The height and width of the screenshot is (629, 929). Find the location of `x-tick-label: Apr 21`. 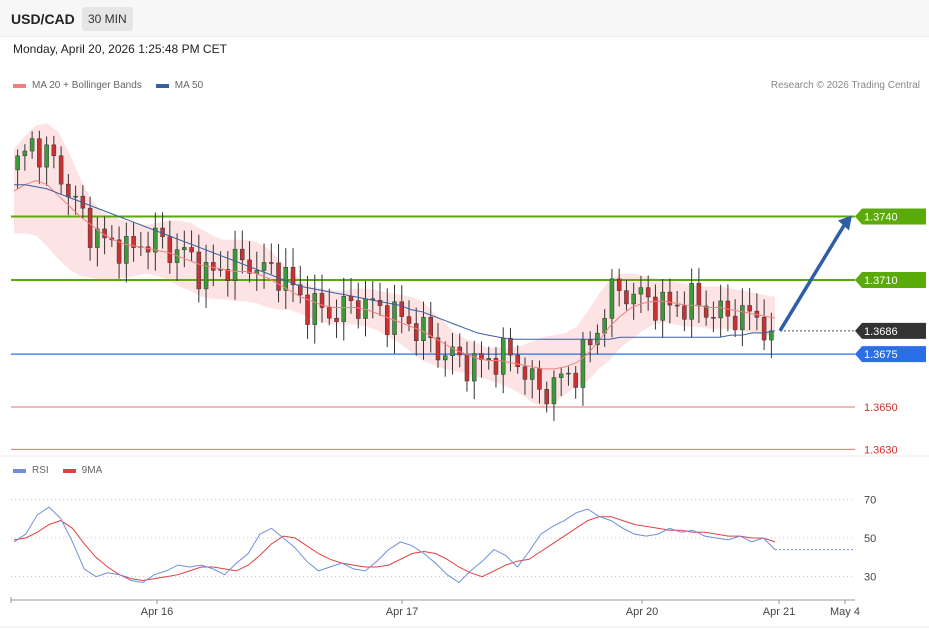

x-tick-label: Apr 21 is located at coordinates (779, 612).